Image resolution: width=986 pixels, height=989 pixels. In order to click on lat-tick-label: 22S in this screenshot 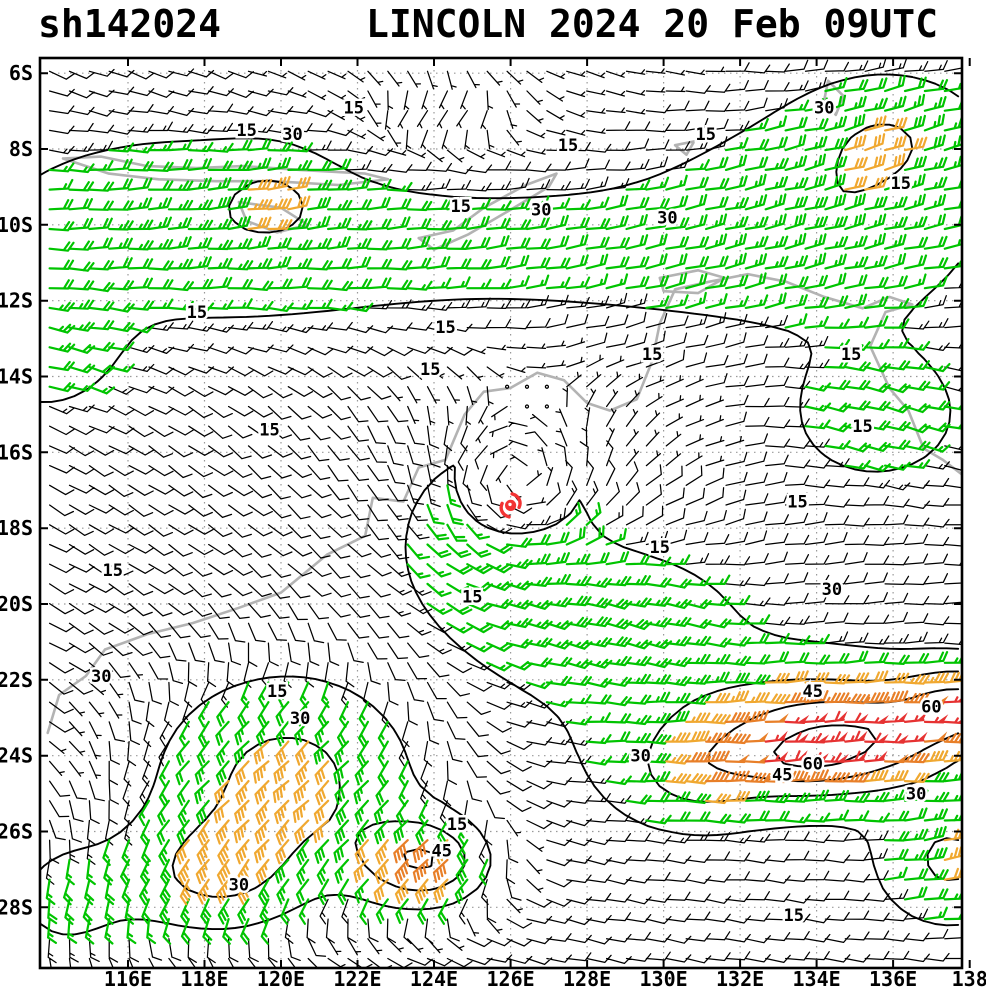, I will do `click(16, 680)`.